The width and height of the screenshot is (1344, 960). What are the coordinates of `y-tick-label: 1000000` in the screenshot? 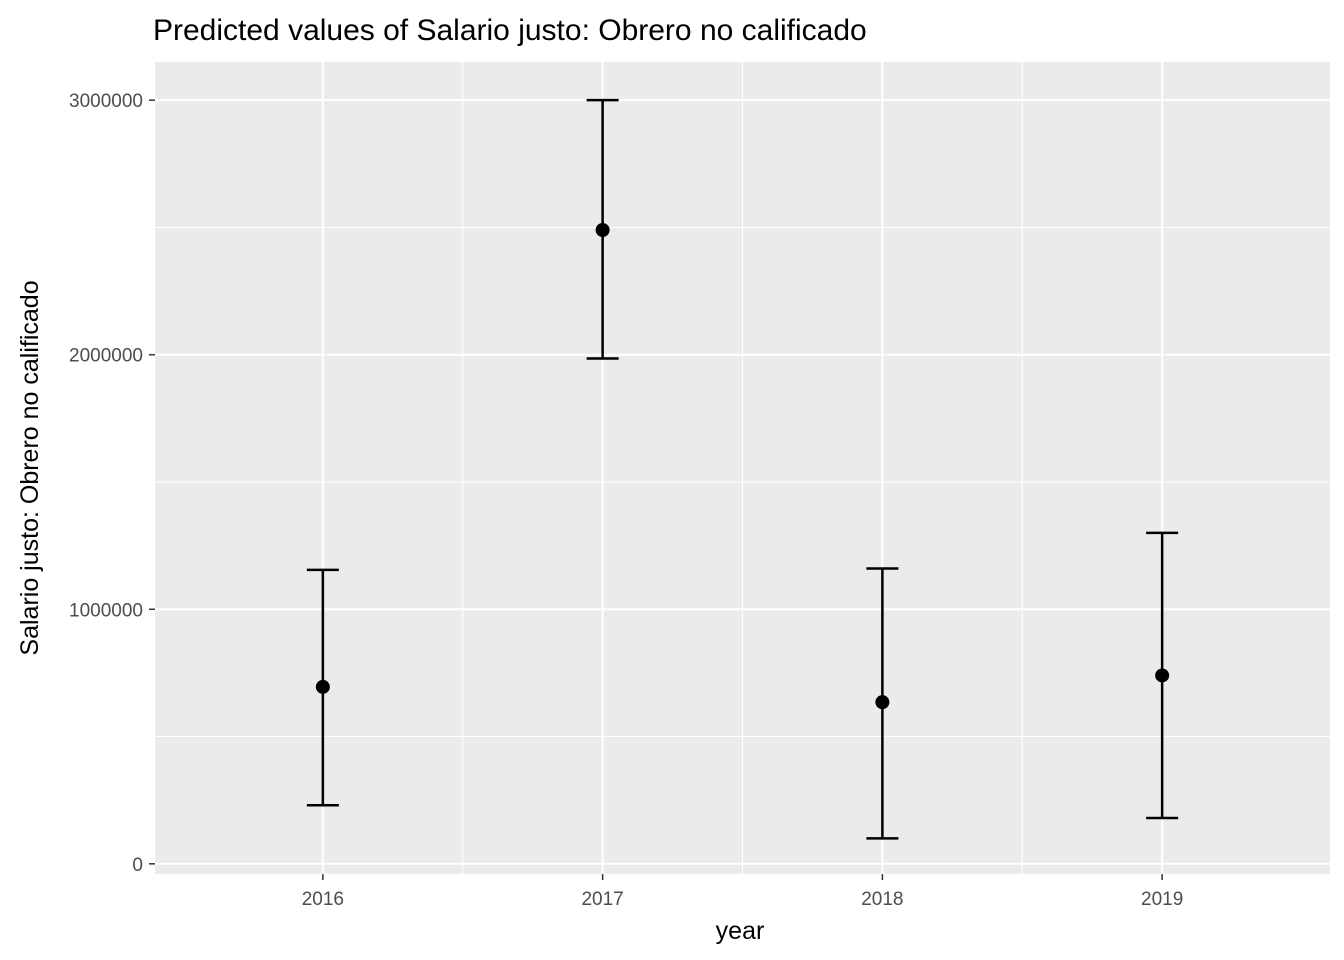 It's located at (106, 610).